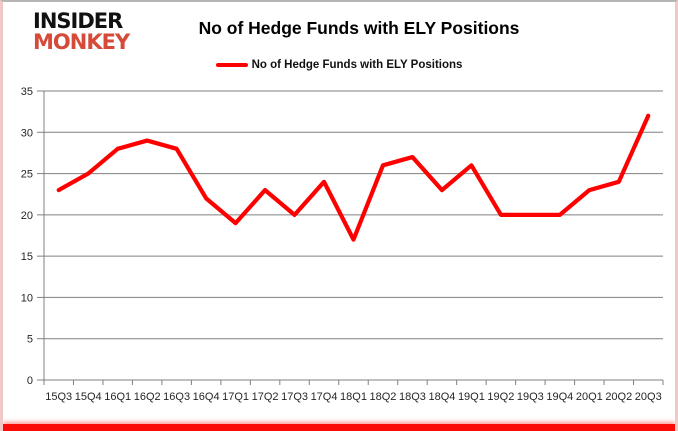  Describe the element at coordinates (27, 298) in the screenshot. I see `y-tick-label: 10` at that location.